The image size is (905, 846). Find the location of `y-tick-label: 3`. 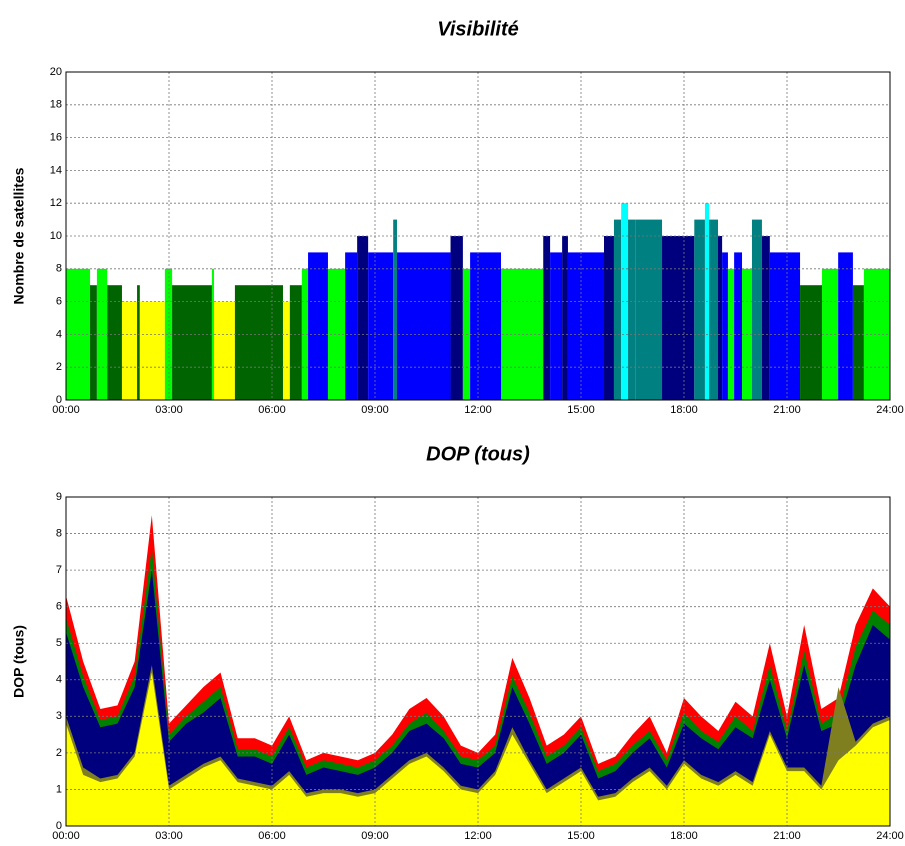

y-tick-label: 3 is located at coordinates (59, 716).